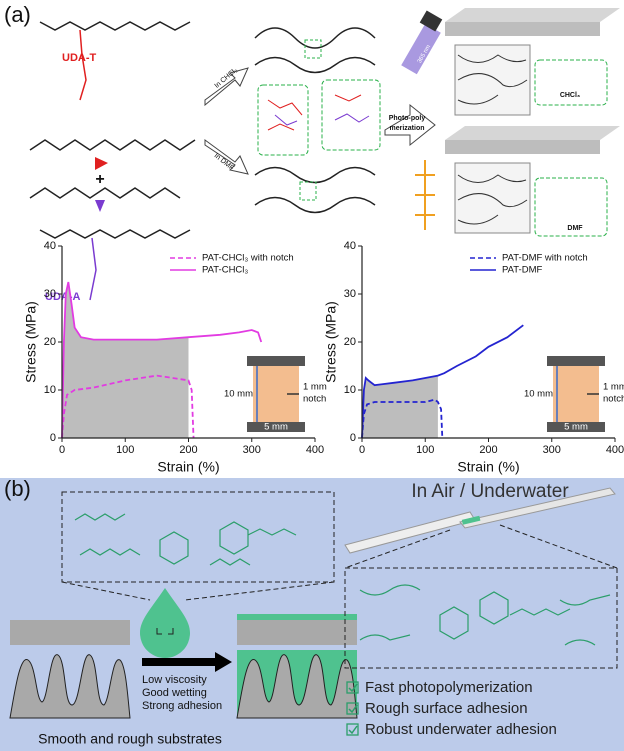 Image resolution: width=624 pixels, height=751 pixels. Describe the element at coordinates (17, 488) in the screenshot. I see `panel-label: (b)` at that location.